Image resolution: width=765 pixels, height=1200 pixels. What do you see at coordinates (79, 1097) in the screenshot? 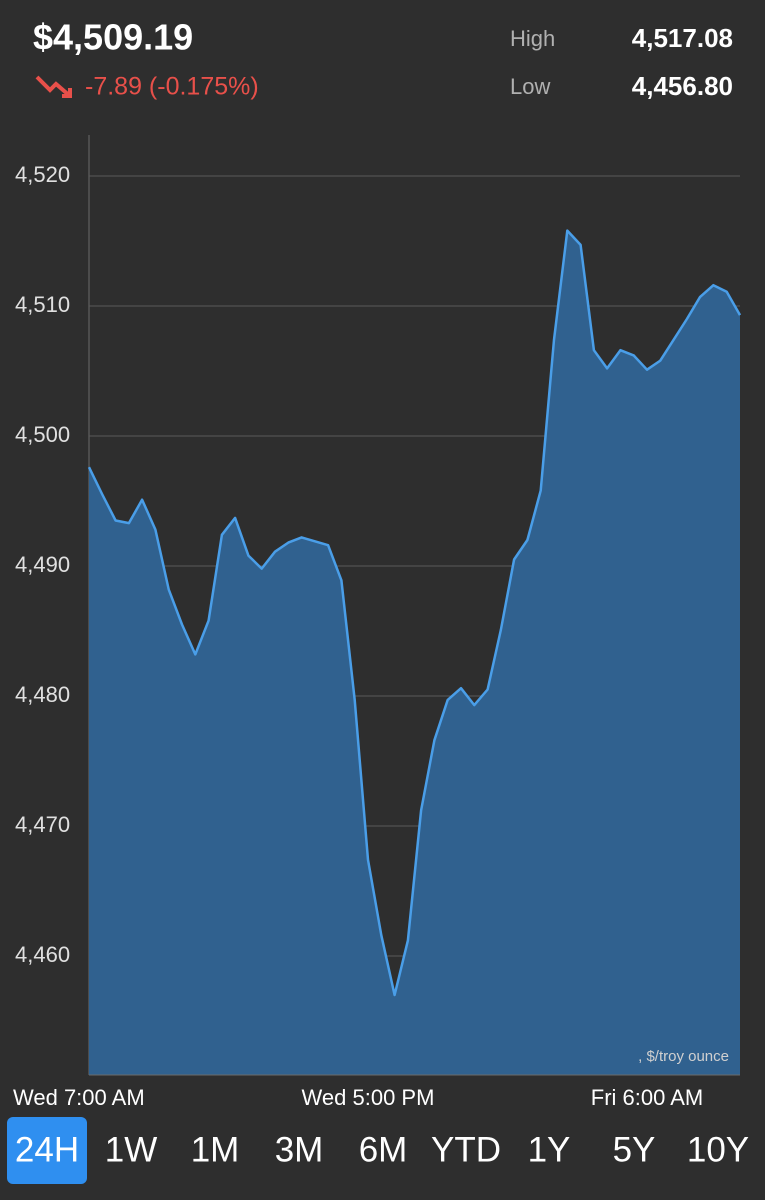
I see `x-tick-label: Wed 7:00 AM` at bounding box center [79, 1097].